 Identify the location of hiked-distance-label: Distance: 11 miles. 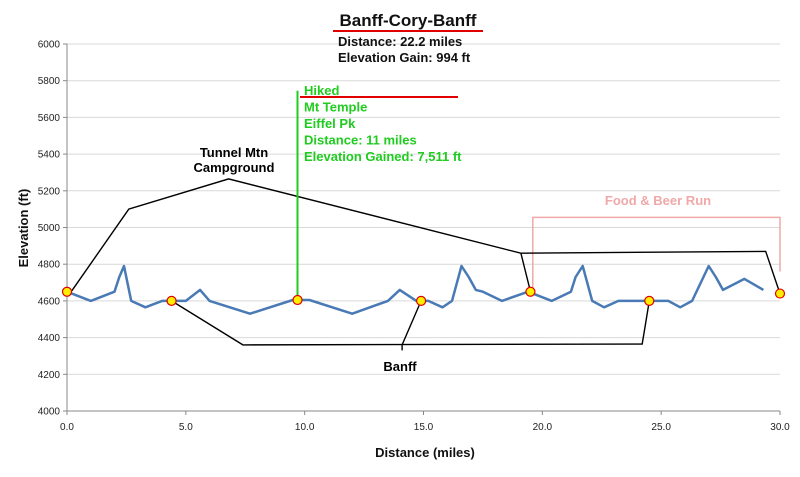
(360, 140).